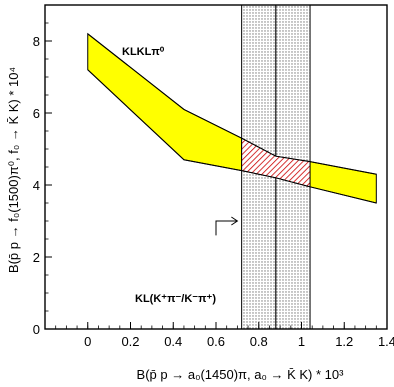 This screenshot has height=387, width=394. Describe the element at coordinates (130, 341) in the screenshot. I see `x-tick-label: 0.2` at that location.